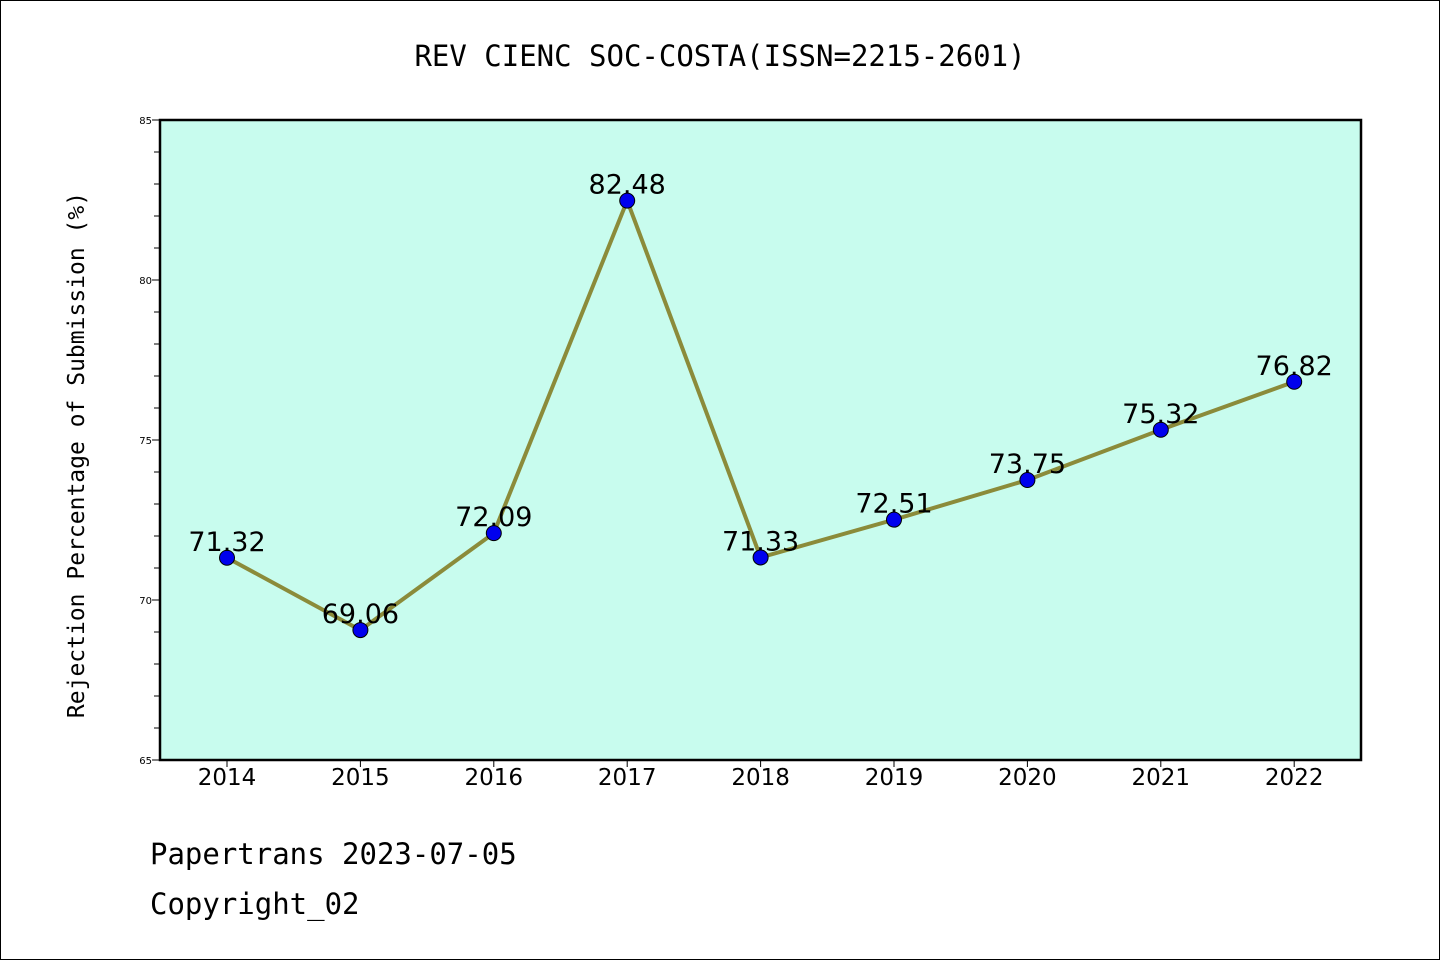 The height and width of the screenshot is (960, 1440). I want to click on y-axis-ticks: 65 70 75 80 85, so click(149, 441).